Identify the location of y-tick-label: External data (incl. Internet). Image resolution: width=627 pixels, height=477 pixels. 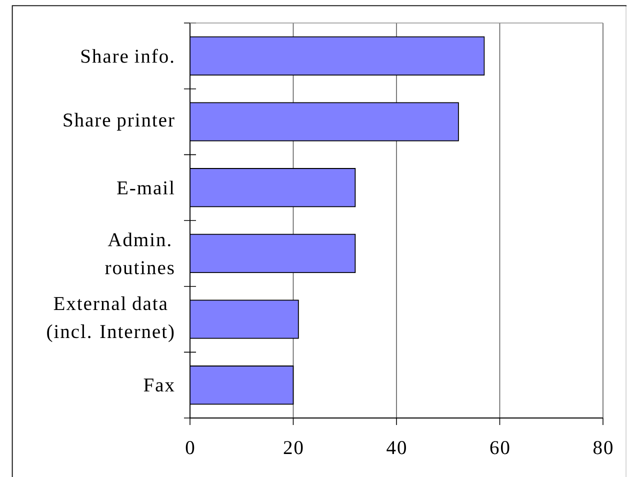
(110, 319).